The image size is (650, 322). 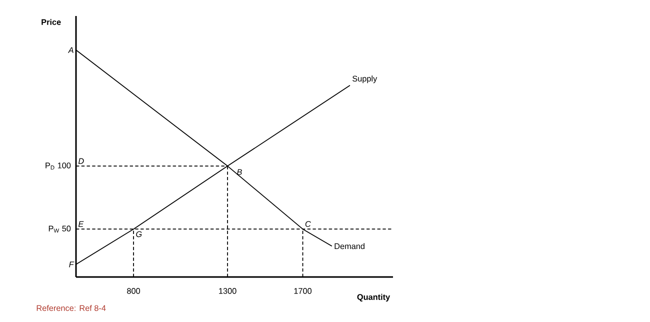 What do you see at coordinates (303, 291) in the screenshot?
I see `x-tick-label: 1700` at bounding box center [303, 291].